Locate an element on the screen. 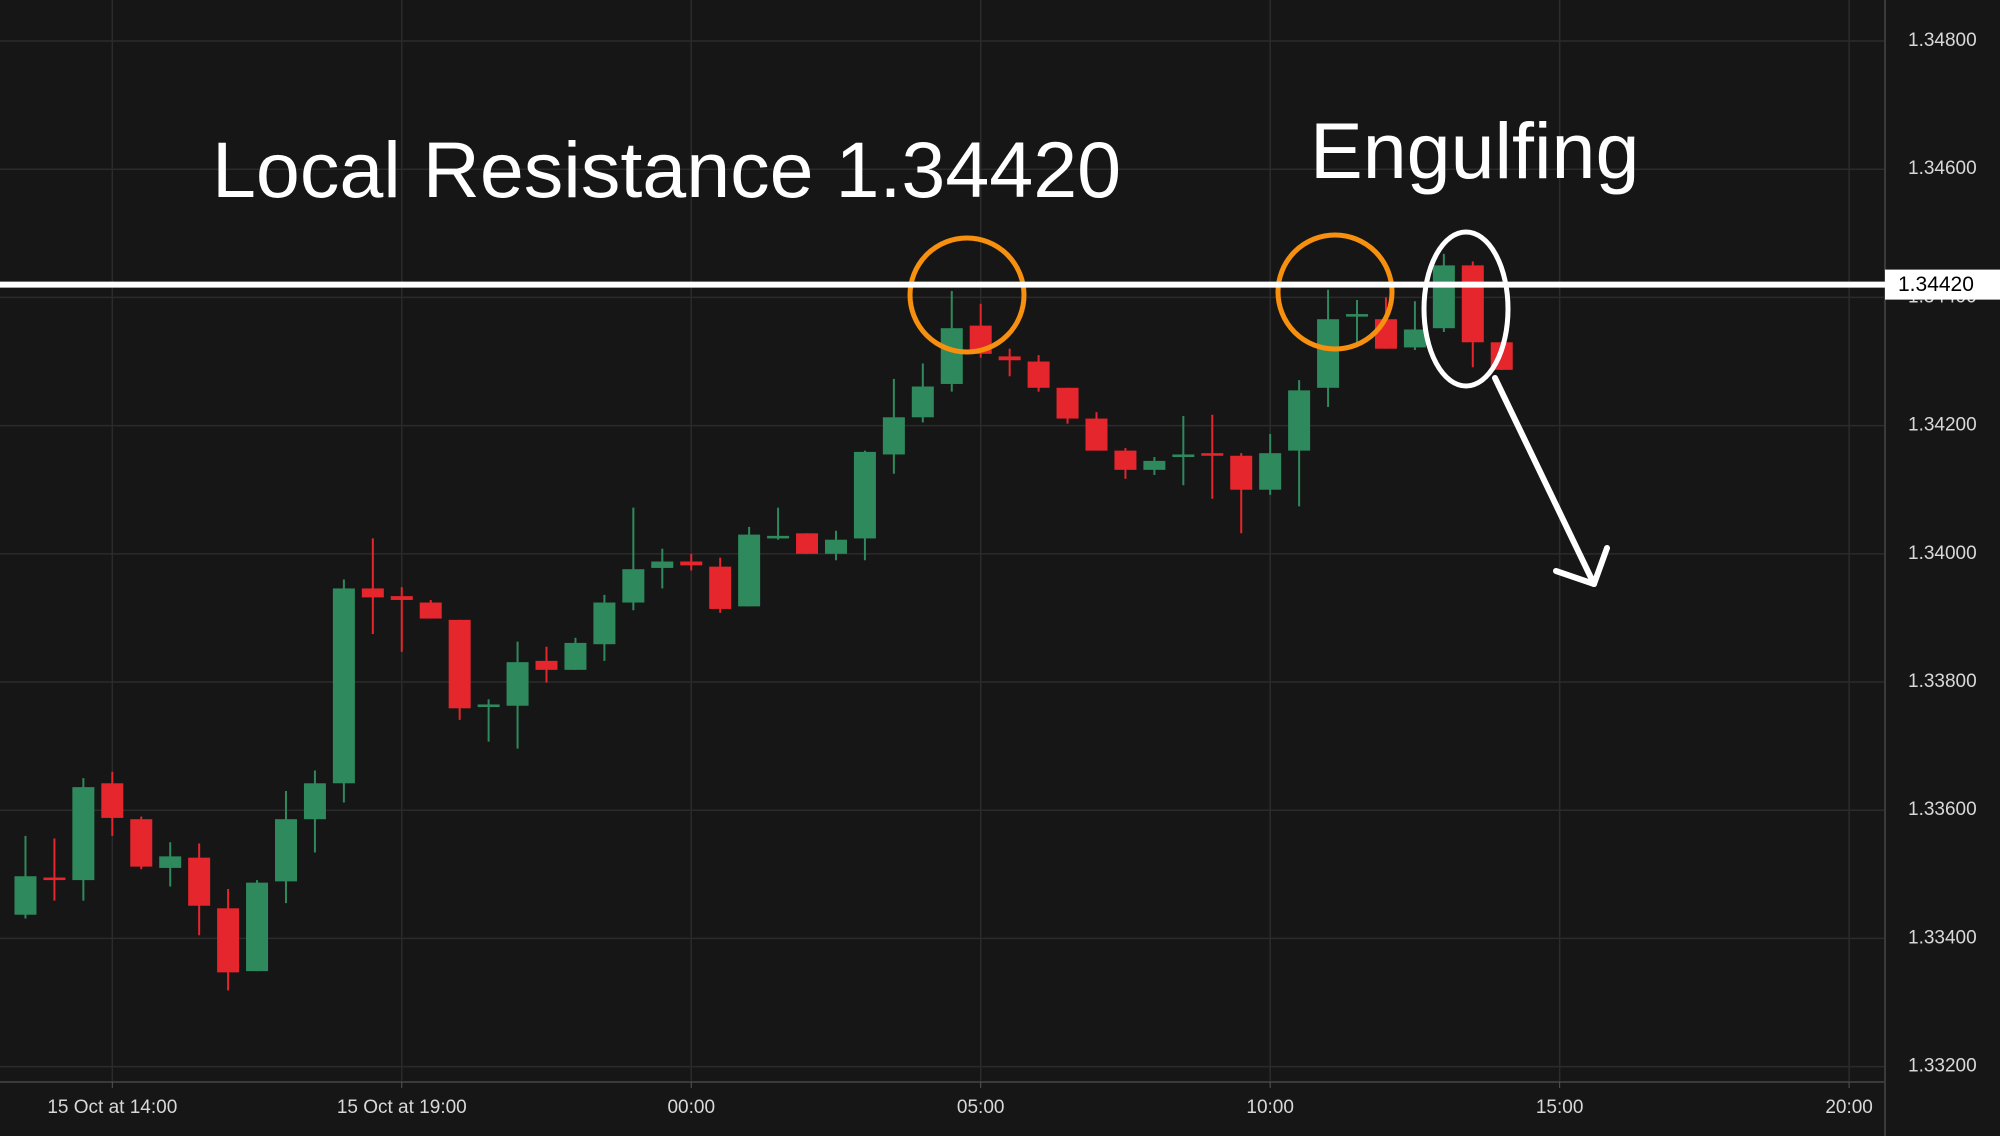  highlight-ellipse is located at coordinates (1466, 309).